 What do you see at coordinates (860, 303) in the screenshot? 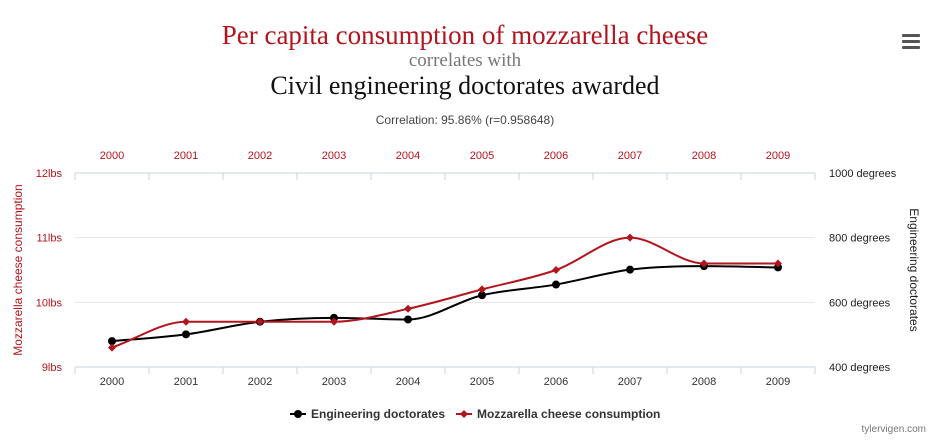
I see `right-y-tick-label: 600 degrees` at bounding box center [860, 303].